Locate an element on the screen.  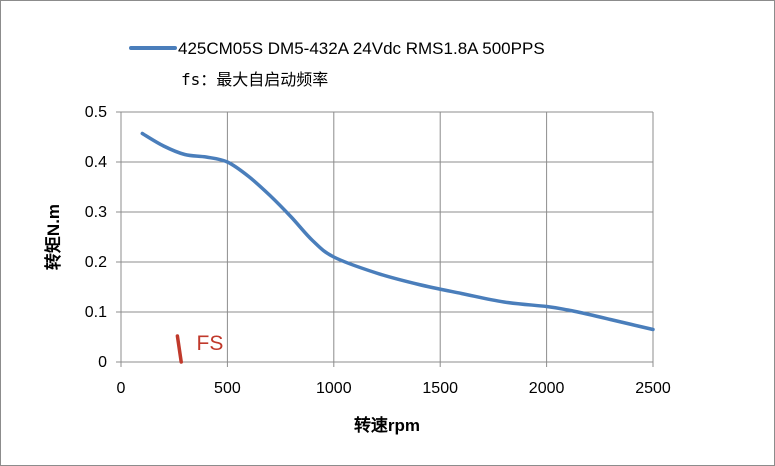
y-tick-label: 0.5 is located at coordinates (96, 112).